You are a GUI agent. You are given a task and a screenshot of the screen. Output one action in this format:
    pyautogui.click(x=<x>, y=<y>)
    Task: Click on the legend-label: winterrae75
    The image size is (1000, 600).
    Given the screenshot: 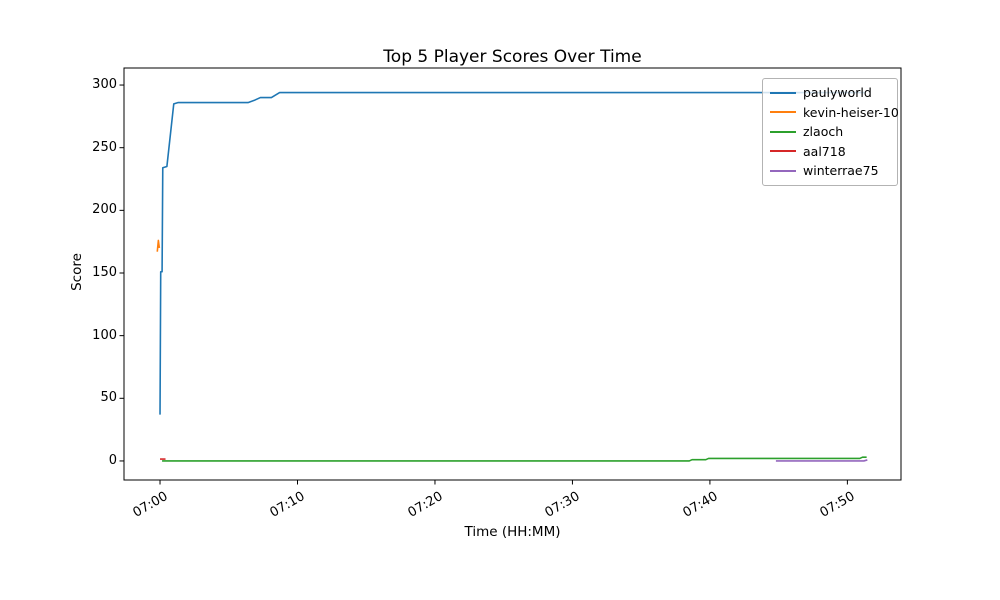 What is the action you would take?
    pyautogui.click(x=841, y=171)
    